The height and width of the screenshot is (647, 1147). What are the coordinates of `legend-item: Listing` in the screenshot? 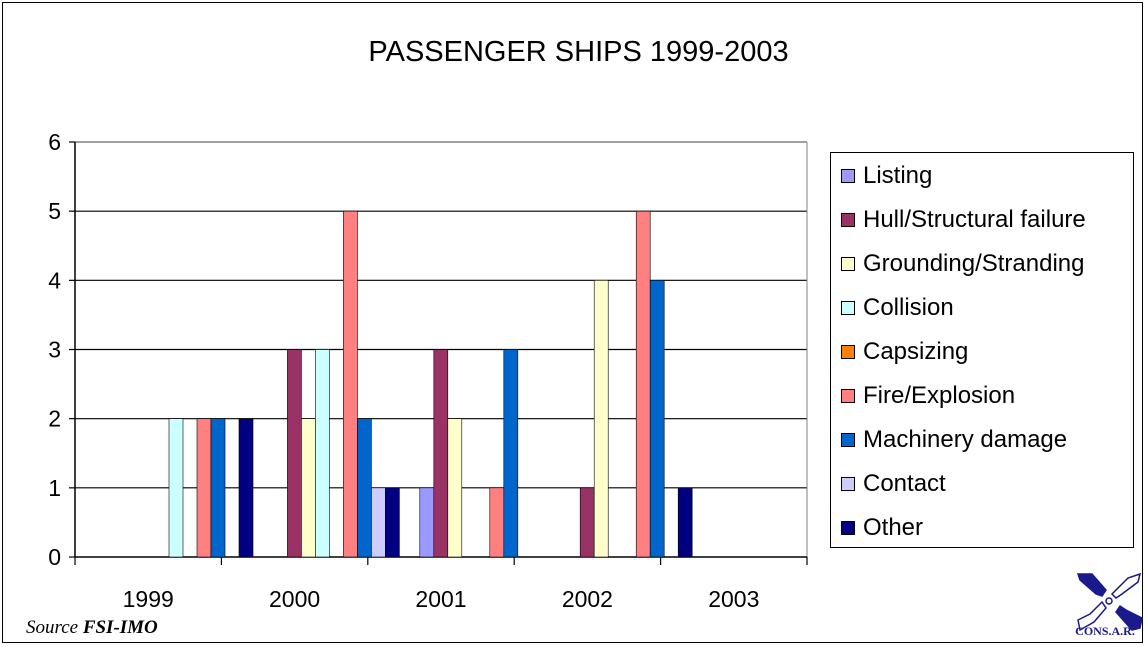 It's located at (887, 175).